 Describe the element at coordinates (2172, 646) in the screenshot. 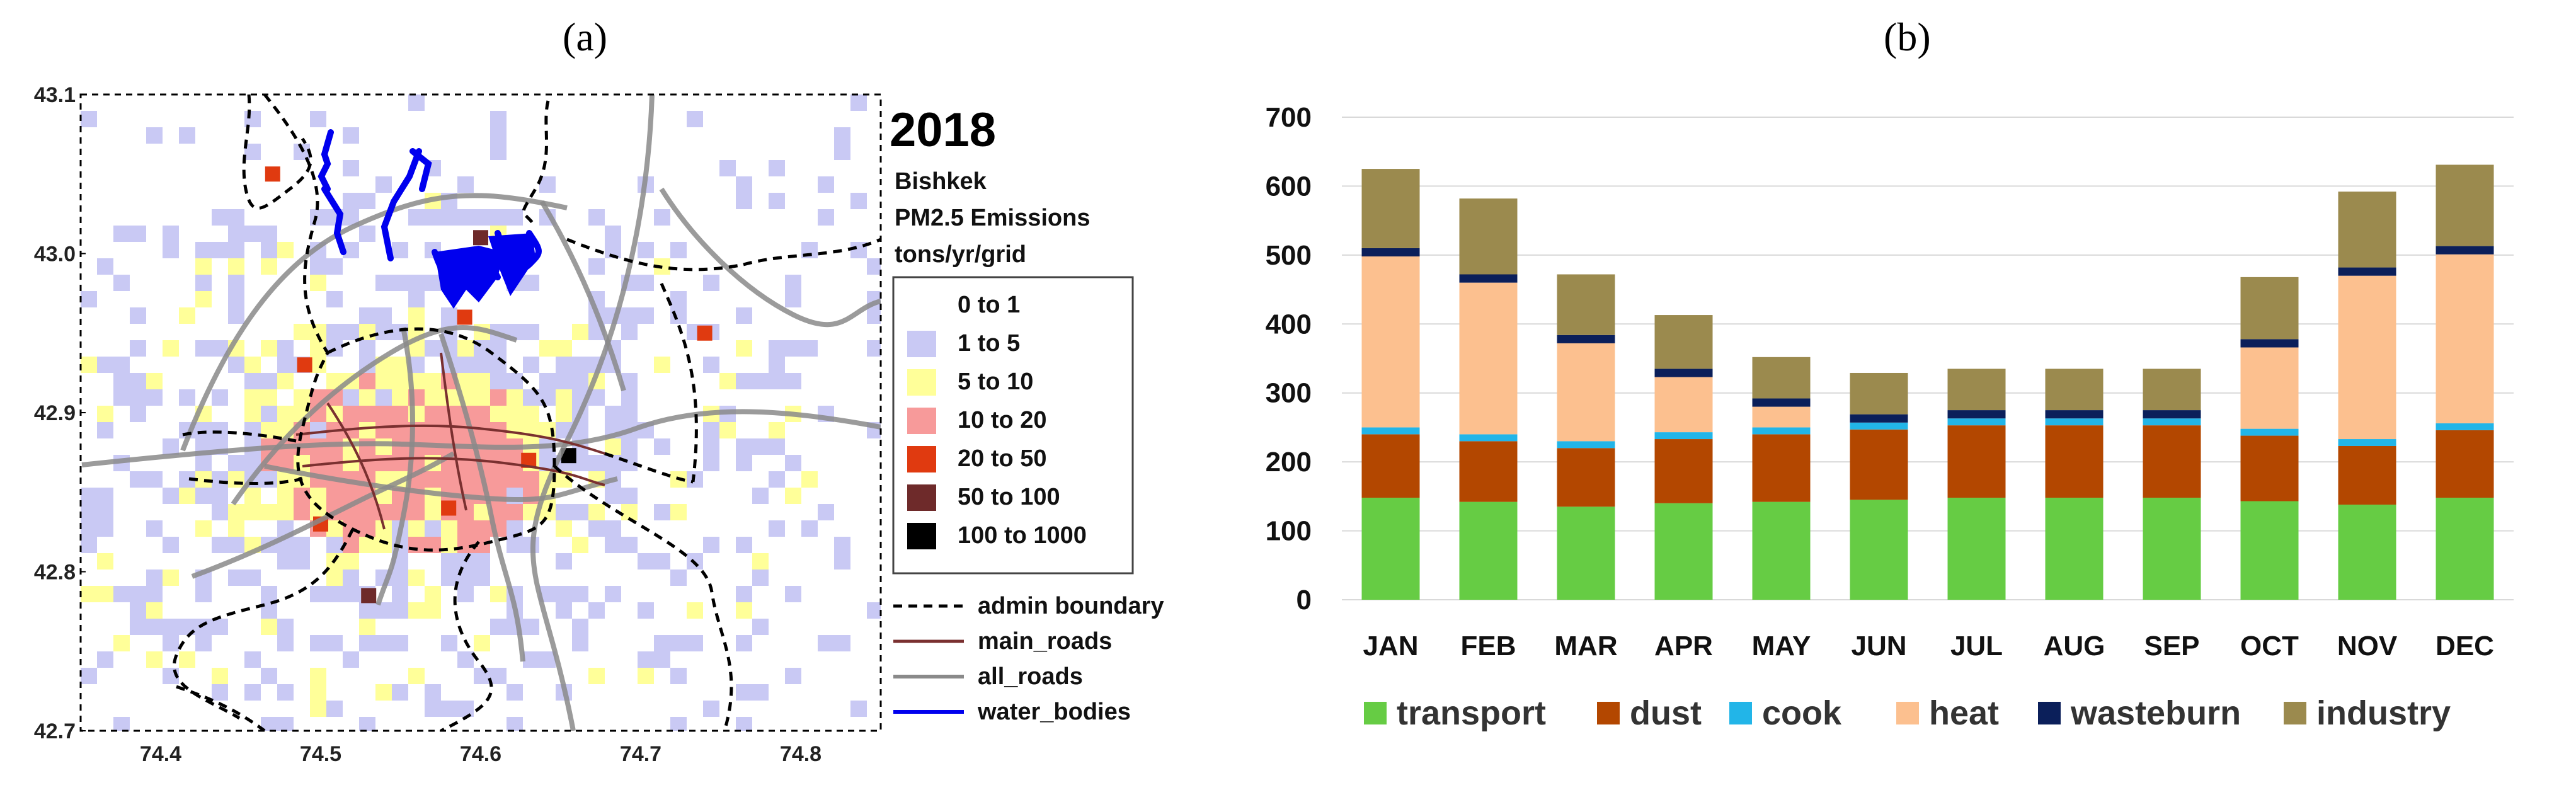

I see `bar-x-tick-label: SEP` at that location.